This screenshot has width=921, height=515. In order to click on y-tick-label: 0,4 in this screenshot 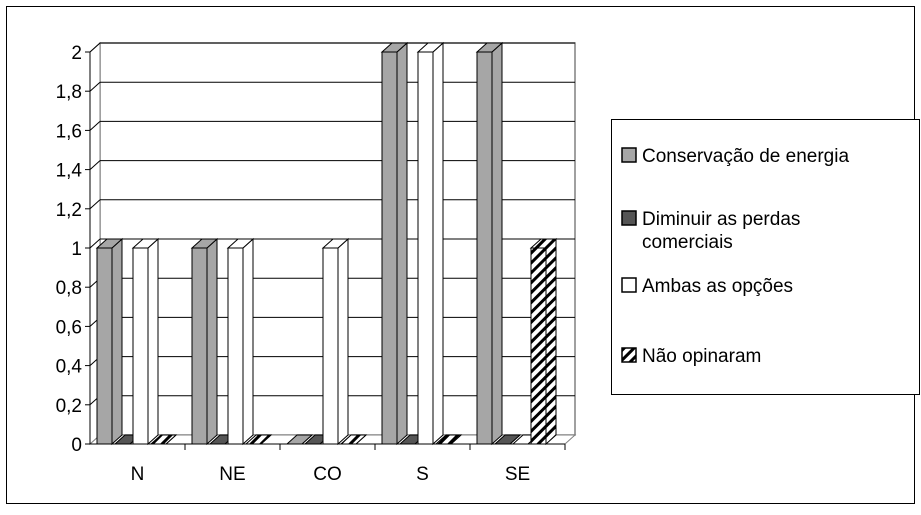, I will do `click(69, 367)`.